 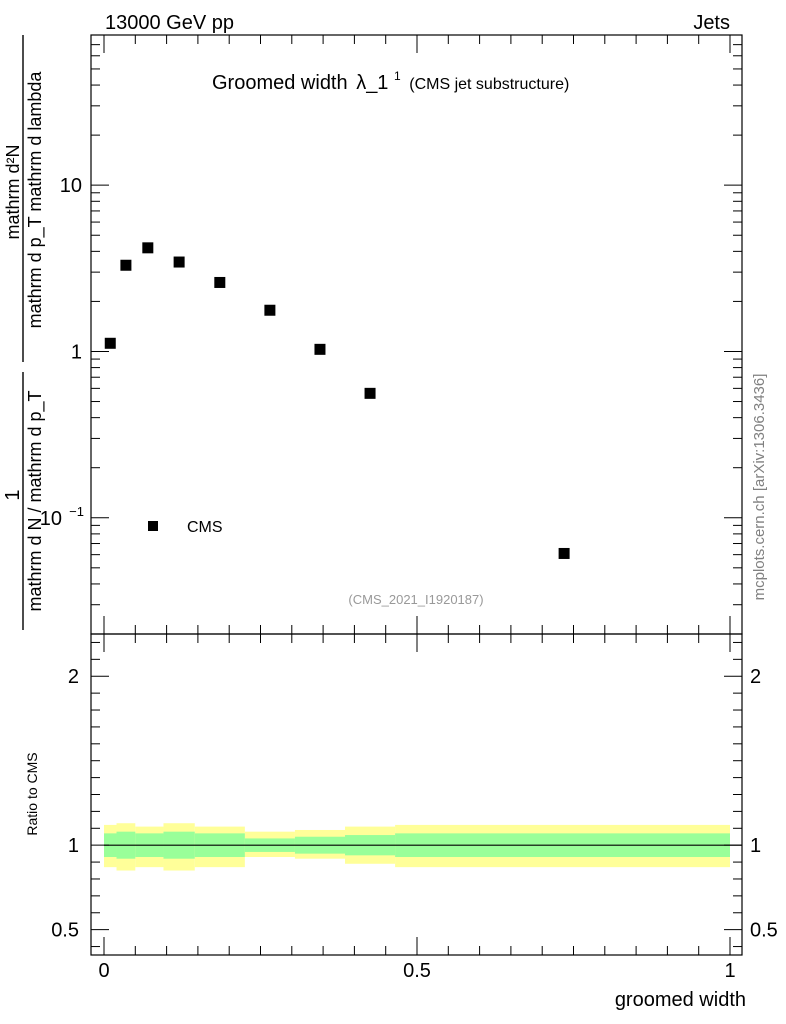 What do you see at coordinates (729, 971) in the screenshot?
I see `x-tick-label: 1` at bounding box center [729, 971].